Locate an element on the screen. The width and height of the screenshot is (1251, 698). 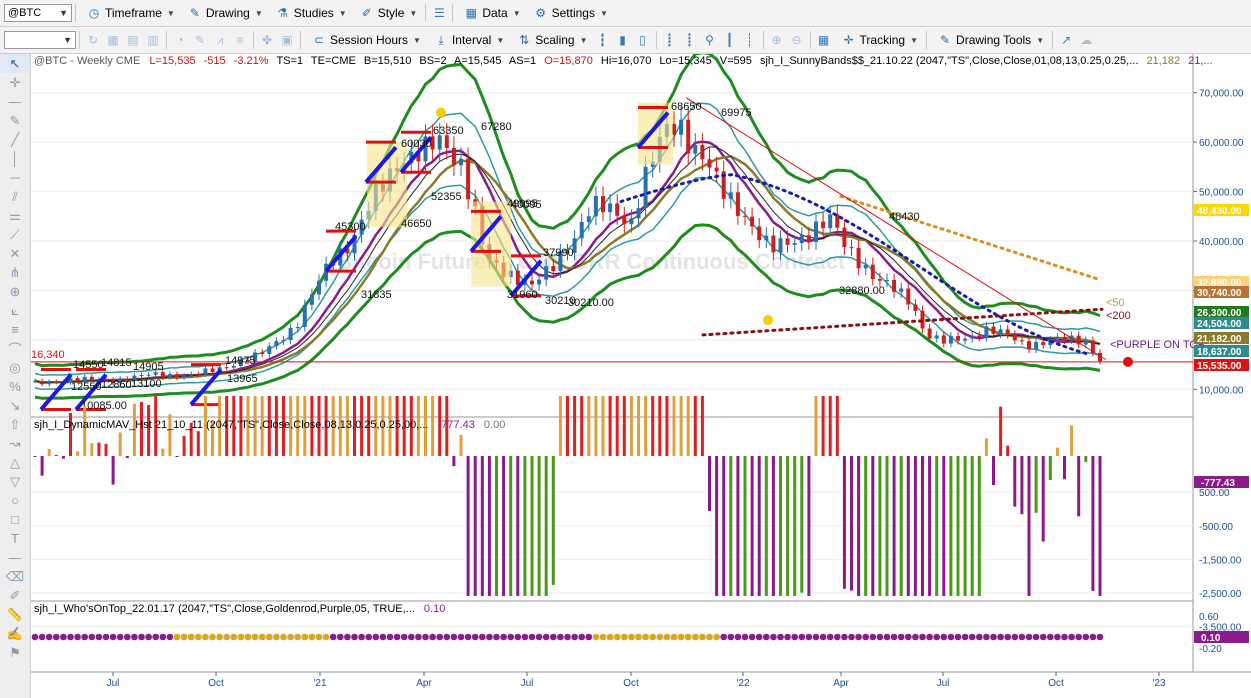
wrench-icon: ✎ is located at coordinates (15, 120).